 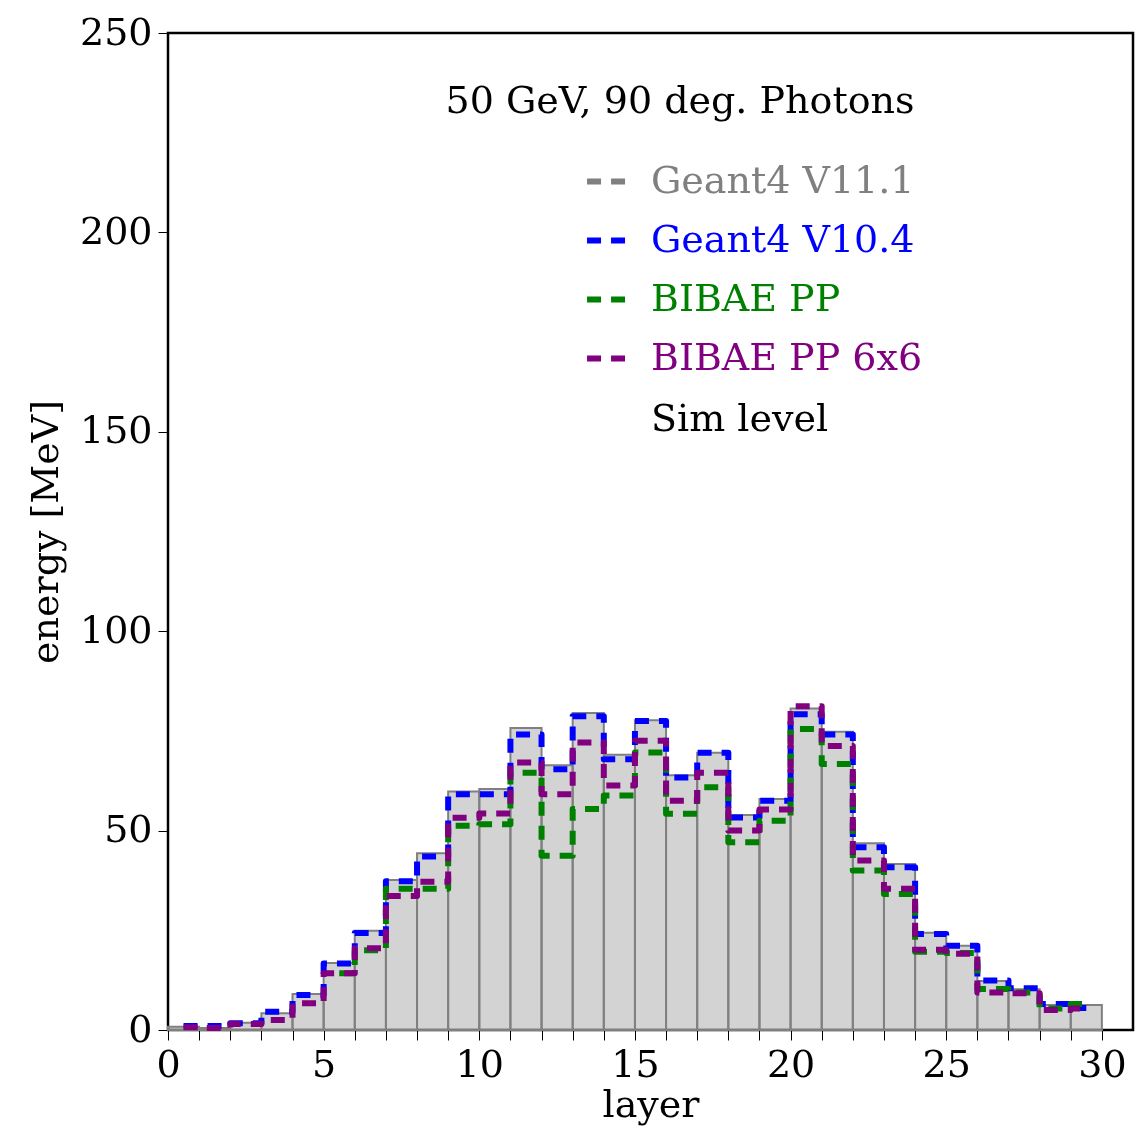 I want to click on legend-label: Geant4 V10.4, so click(x=783, y=238).